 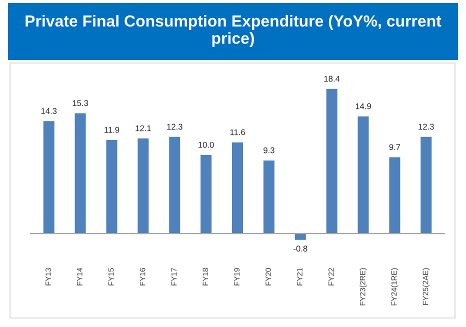 I want to click on data-label: 10.0, so click(x=206, y=145).